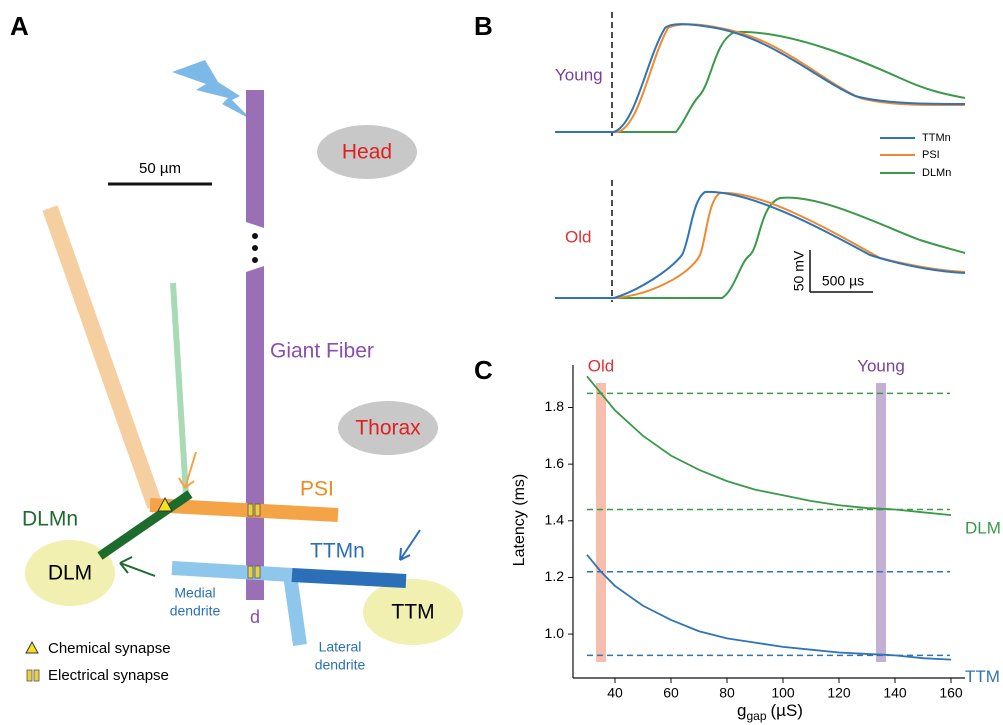 The width and height of the screenshot is (1003, 725). I want to click on ttm-label: TTM, so click(412, 612).